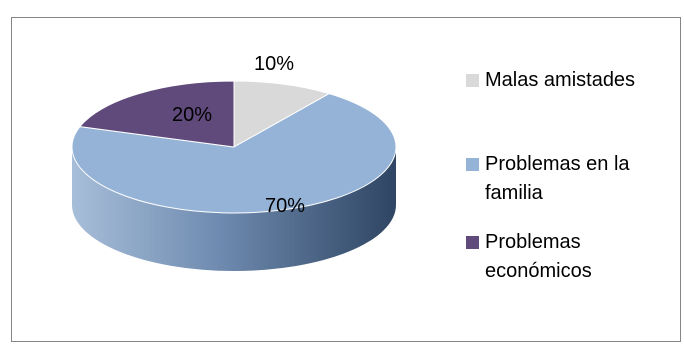  I want to click on pie-slice-problemas-economicos, so click(157, 114).